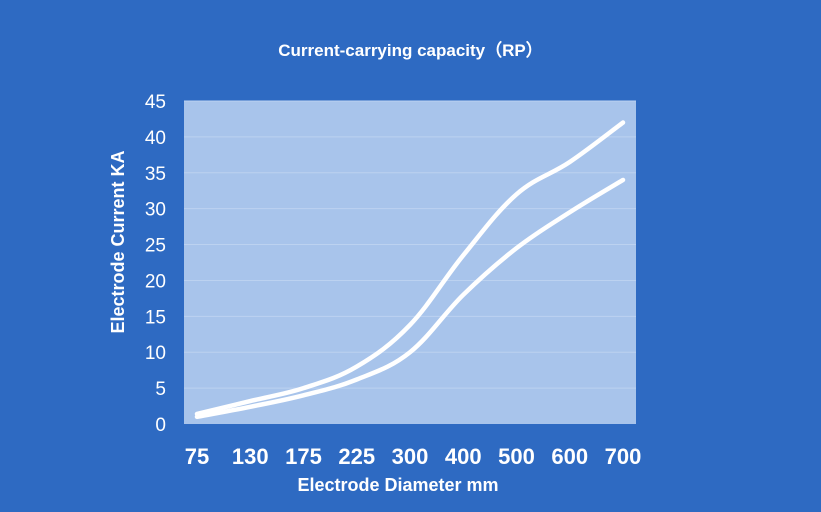  I want to click on y-axis-label: Electrode Current KA, so click(118, 241).